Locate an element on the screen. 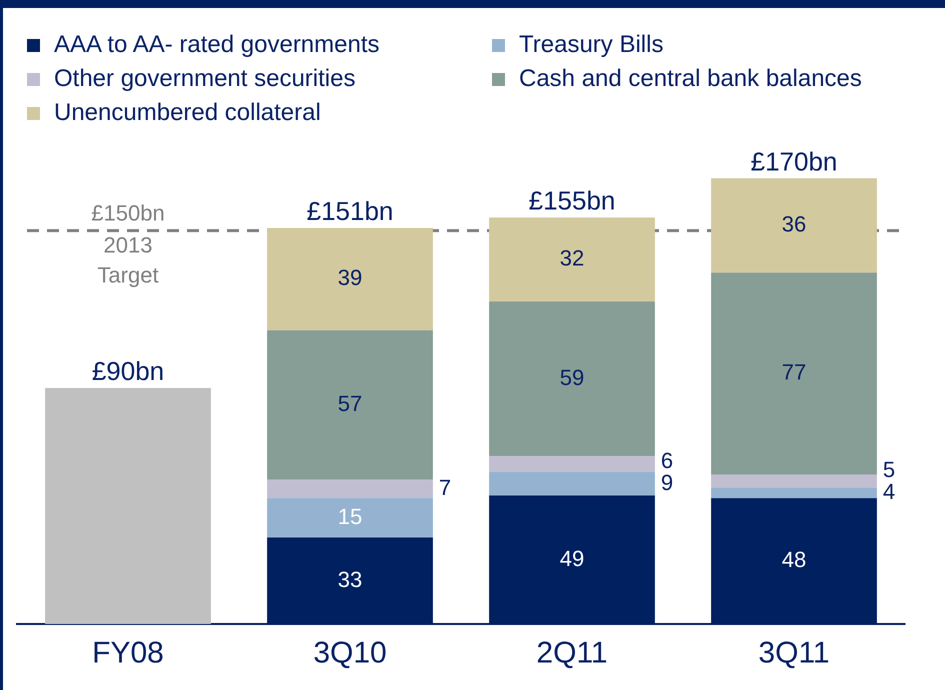  legend-label: Cash and central bank balances is located at coordinates (690, 79).